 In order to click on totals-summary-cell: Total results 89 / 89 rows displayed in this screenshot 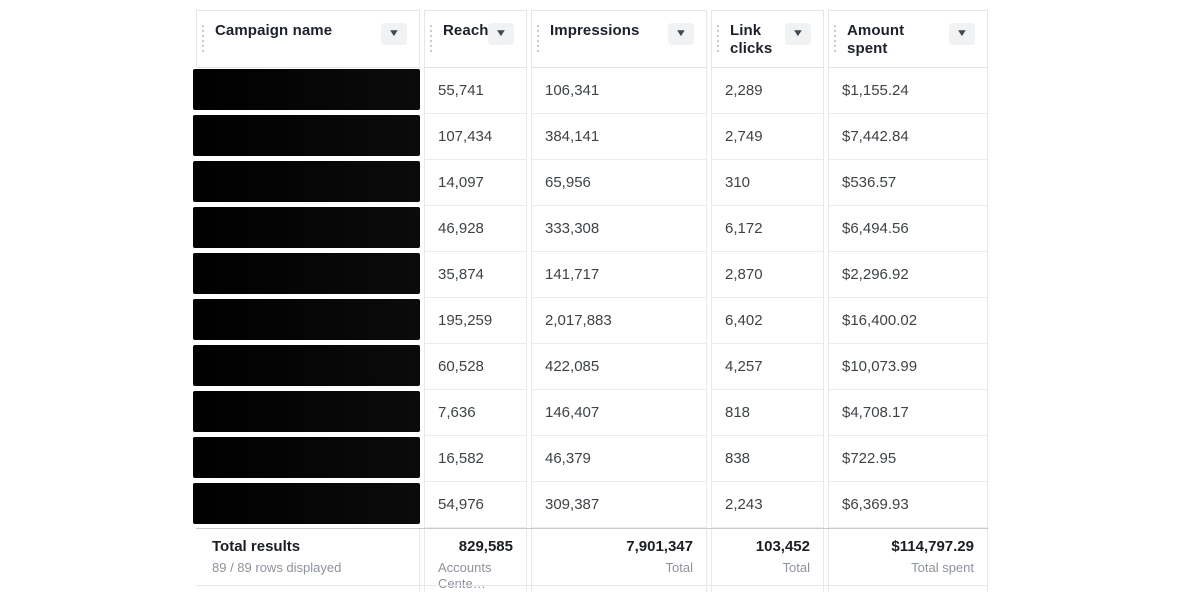, I will do `click(308, 560)`.